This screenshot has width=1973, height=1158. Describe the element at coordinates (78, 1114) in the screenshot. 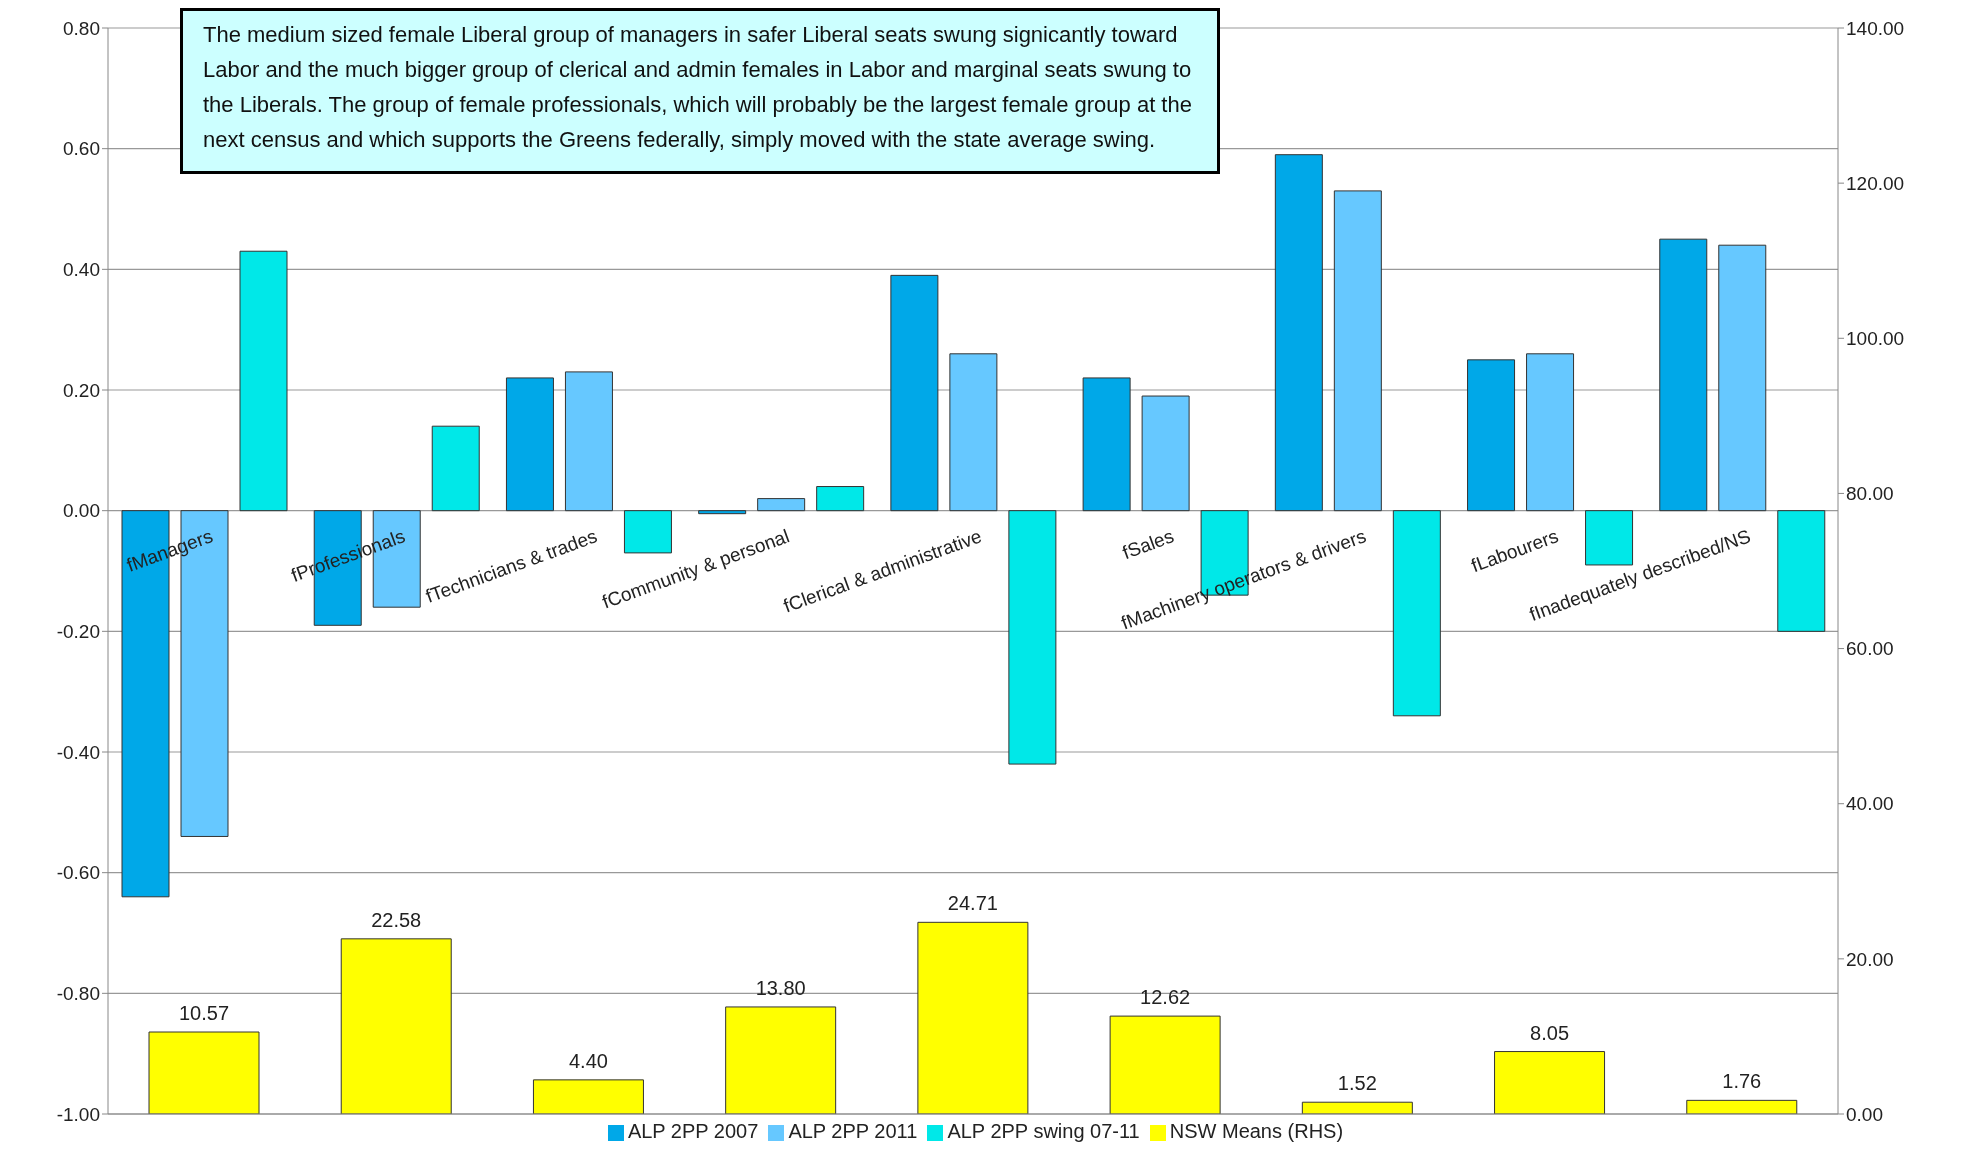

I see `y-tick-label: -1.00` at that location.